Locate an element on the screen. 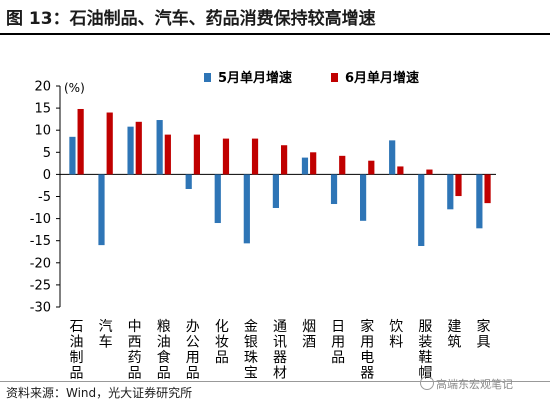  x-tick-label-char: 电 is located at coordinates (367, 358).